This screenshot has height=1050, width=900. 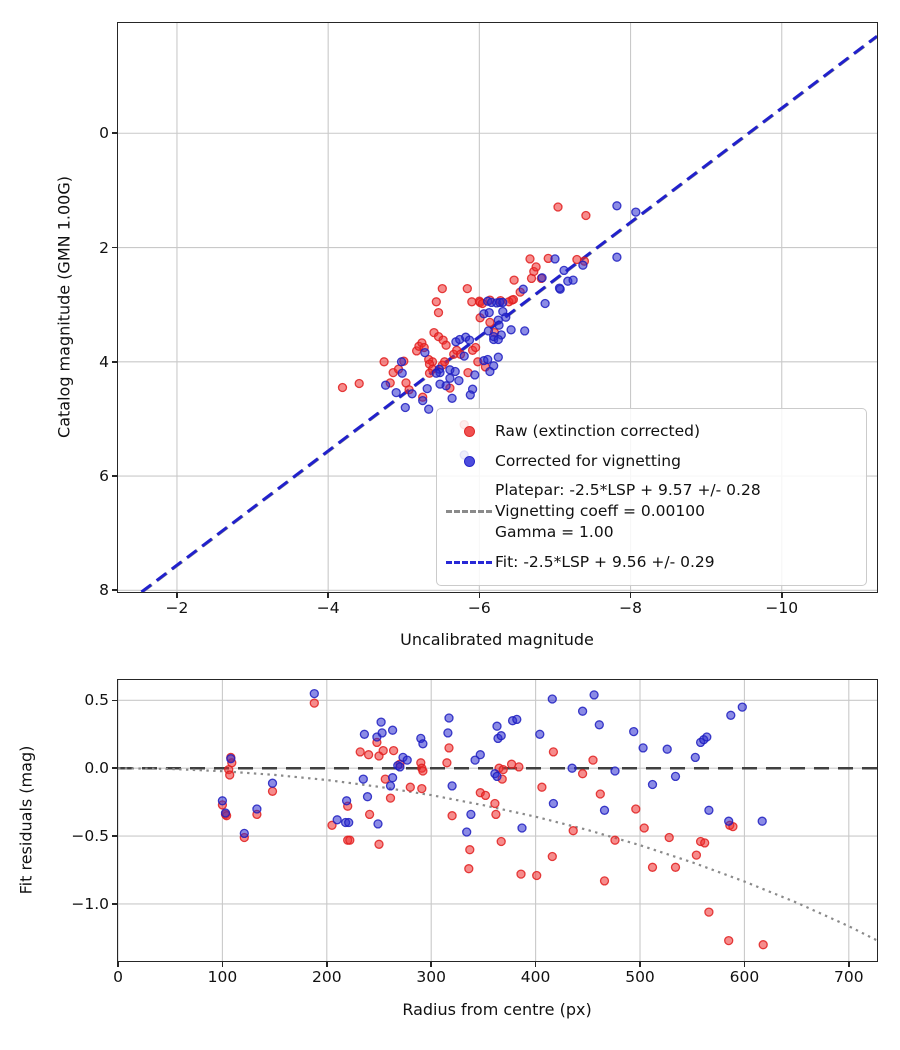 What do you see at coordinates (104, 133) in the screenshot?
I see `y-tick-label: 0` at bounding box center [104, 133].